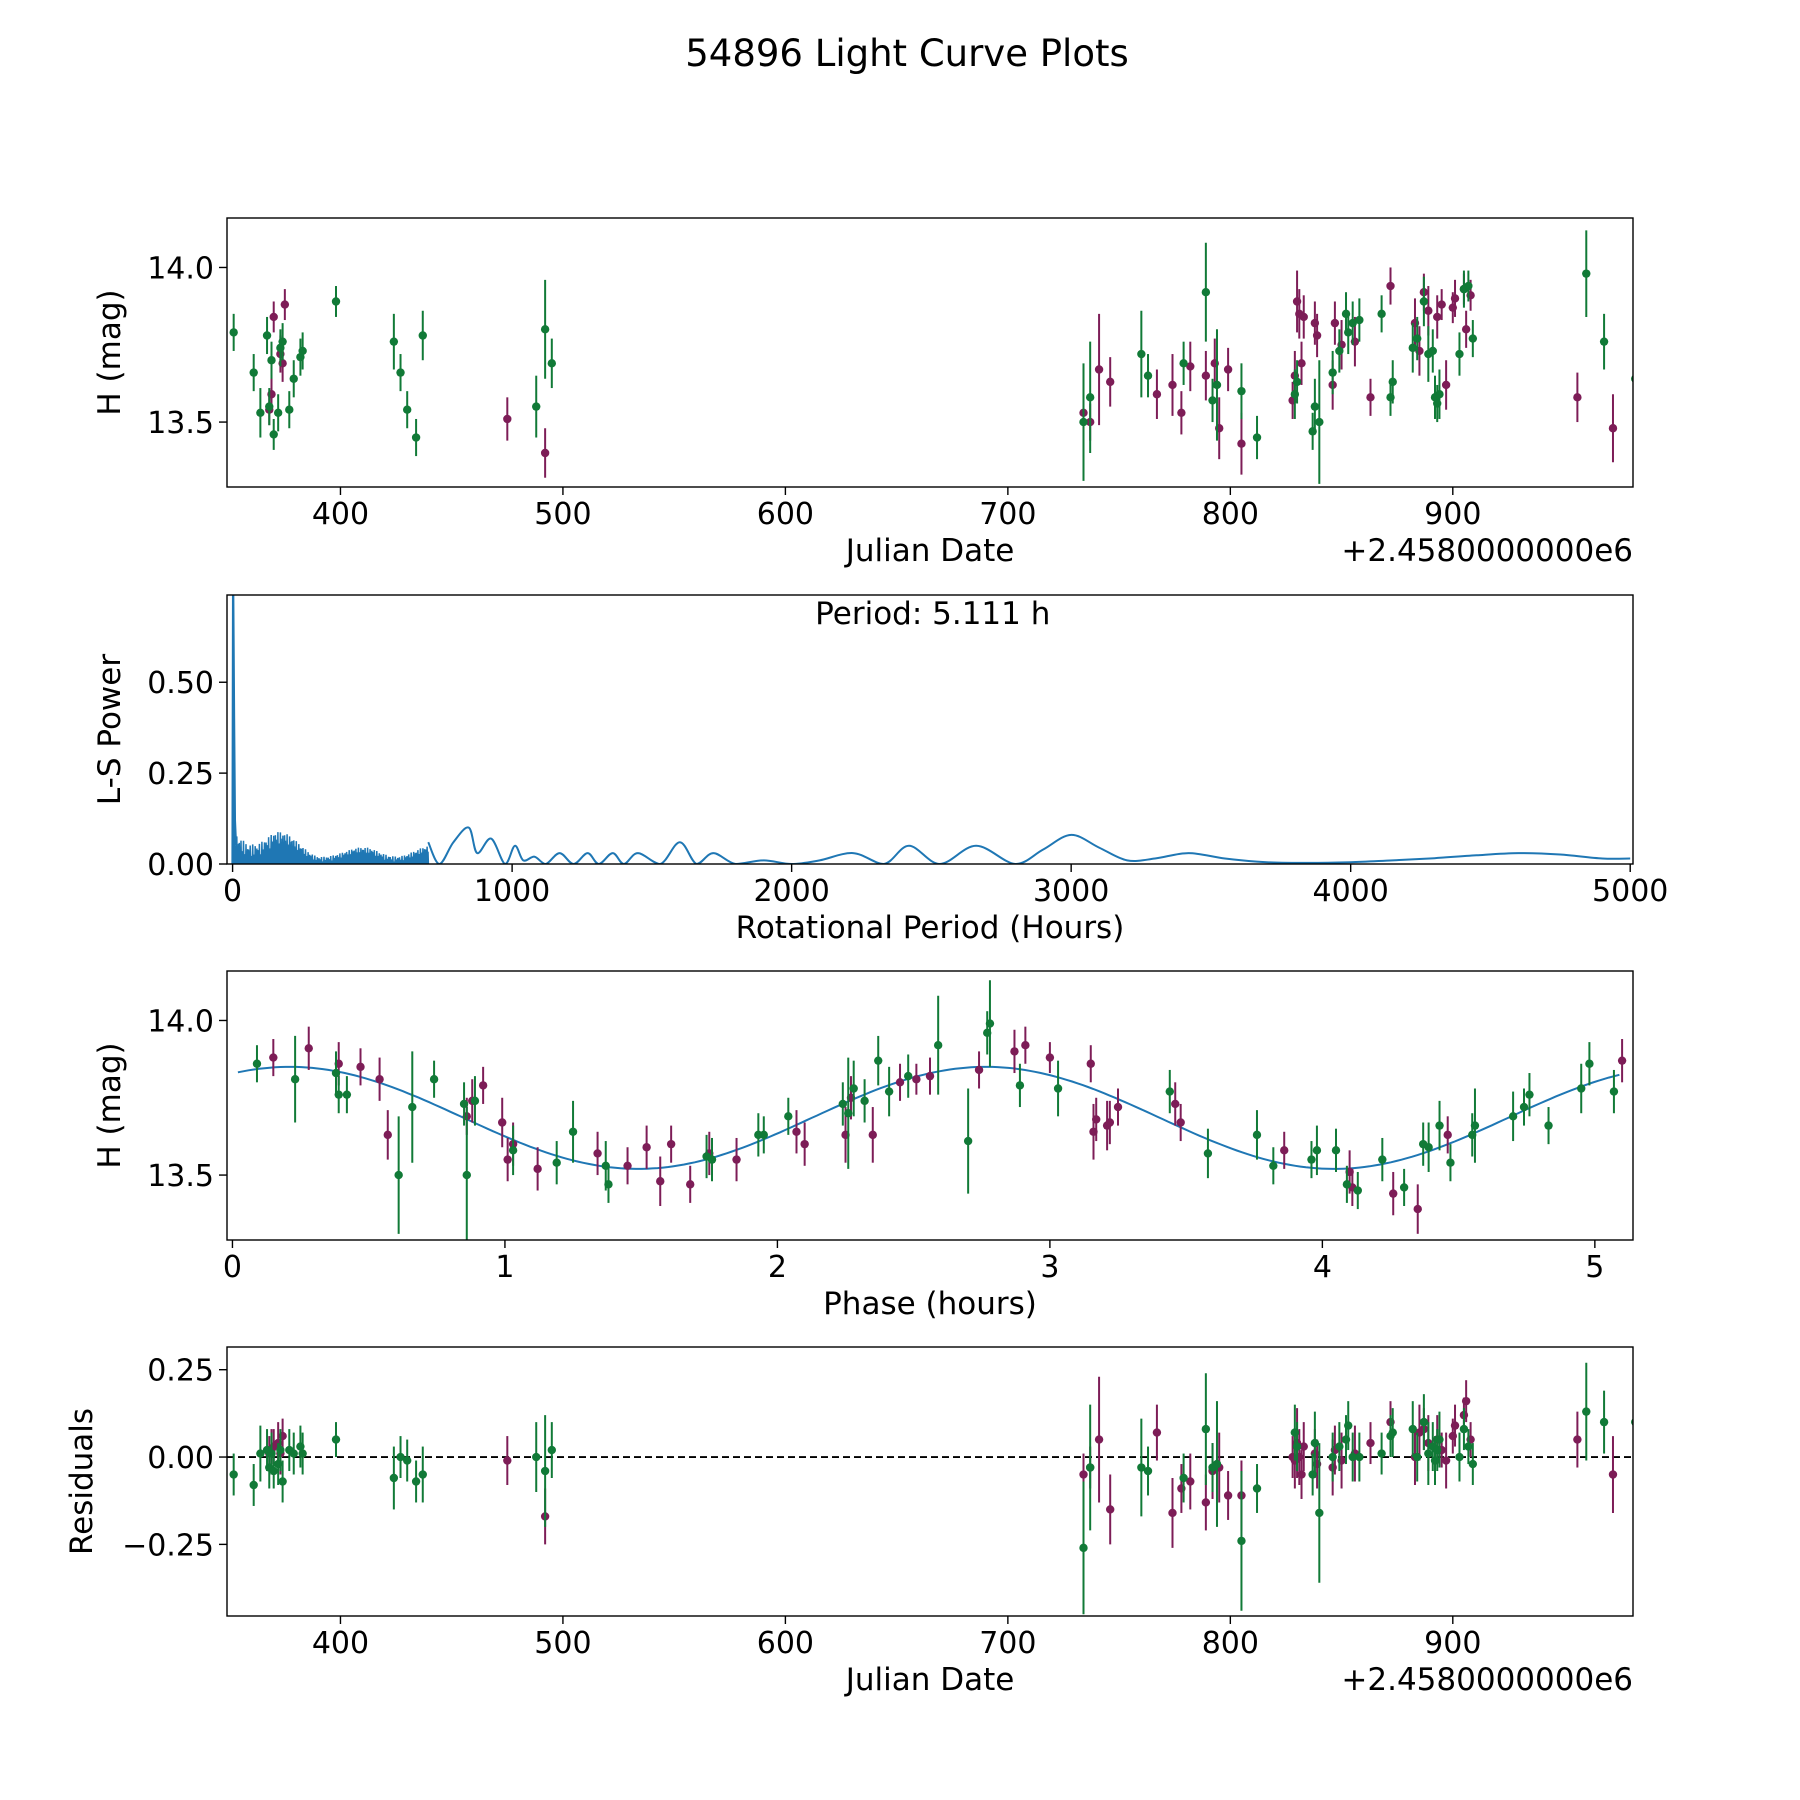 Image resolution: width=1800 pixels, height=1800 pixels. I want to click on filter-a-series, so click(941, 372).